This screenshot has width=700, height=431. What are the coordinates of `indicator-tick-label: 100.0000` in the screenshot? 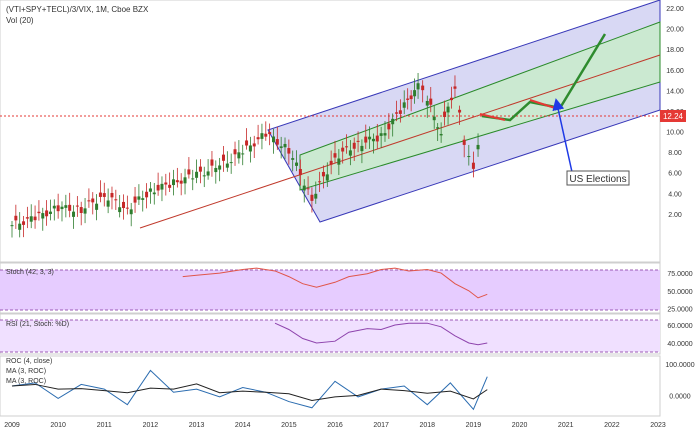 It's located at (679, 365).